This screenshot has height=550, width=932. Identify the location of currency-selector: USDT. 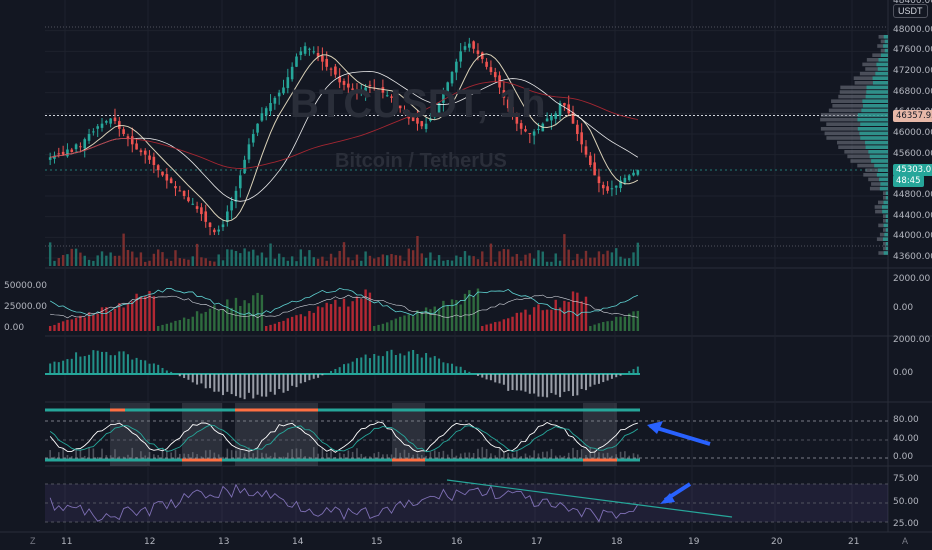
(910, 11).